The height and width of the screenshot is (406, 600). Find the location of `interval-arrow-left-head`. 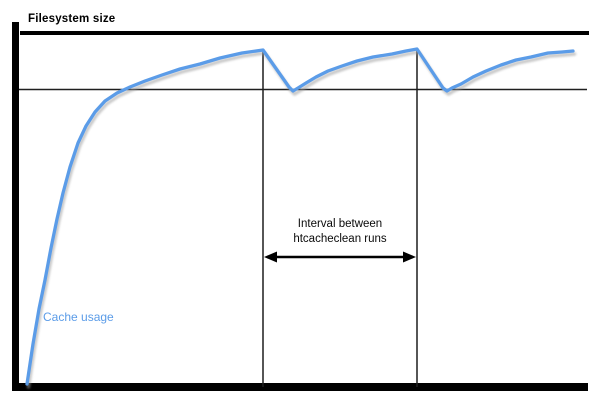

interval-arrow-left-head is located at coordinates (270, 257).